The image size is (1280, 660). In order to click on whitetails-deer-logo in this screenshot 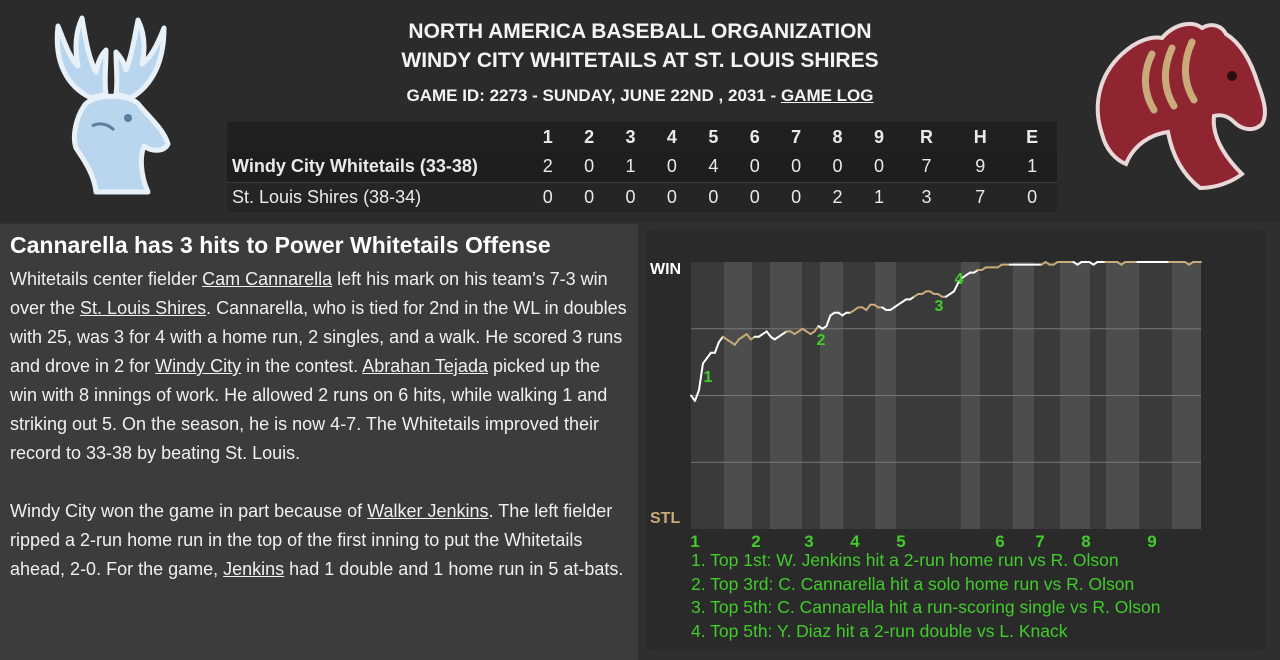, I will do `click(112, 105)`.